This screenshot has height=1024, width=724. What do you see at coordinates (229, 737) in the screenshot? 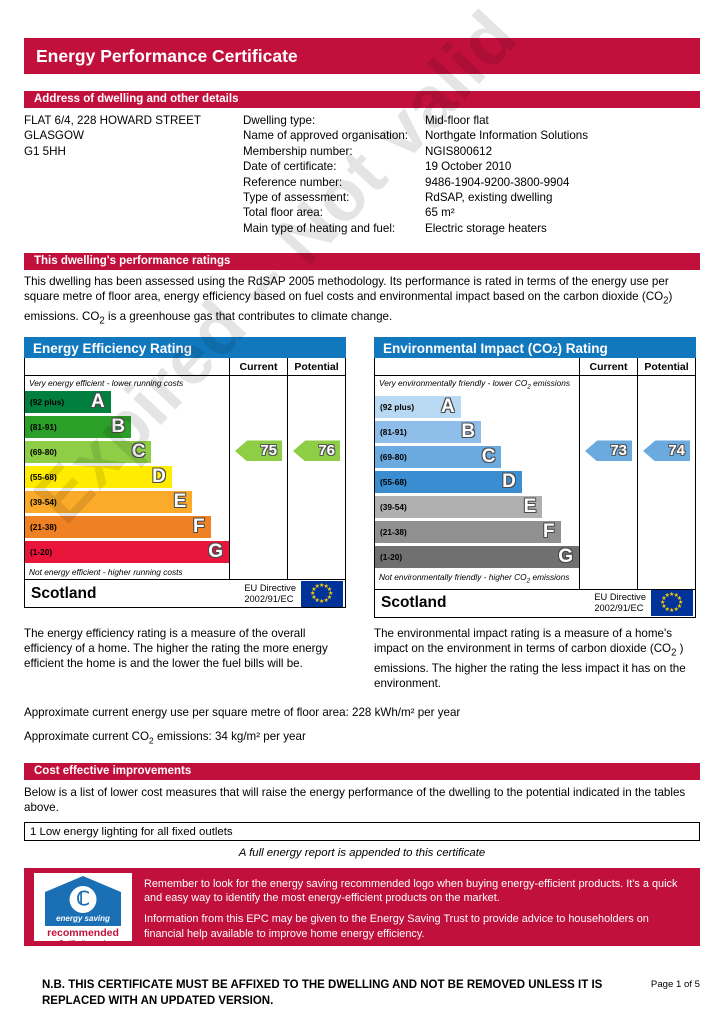
I see `co2-suffix: emissions: 34 kg/m² per year` at bounding box center [229, 737].